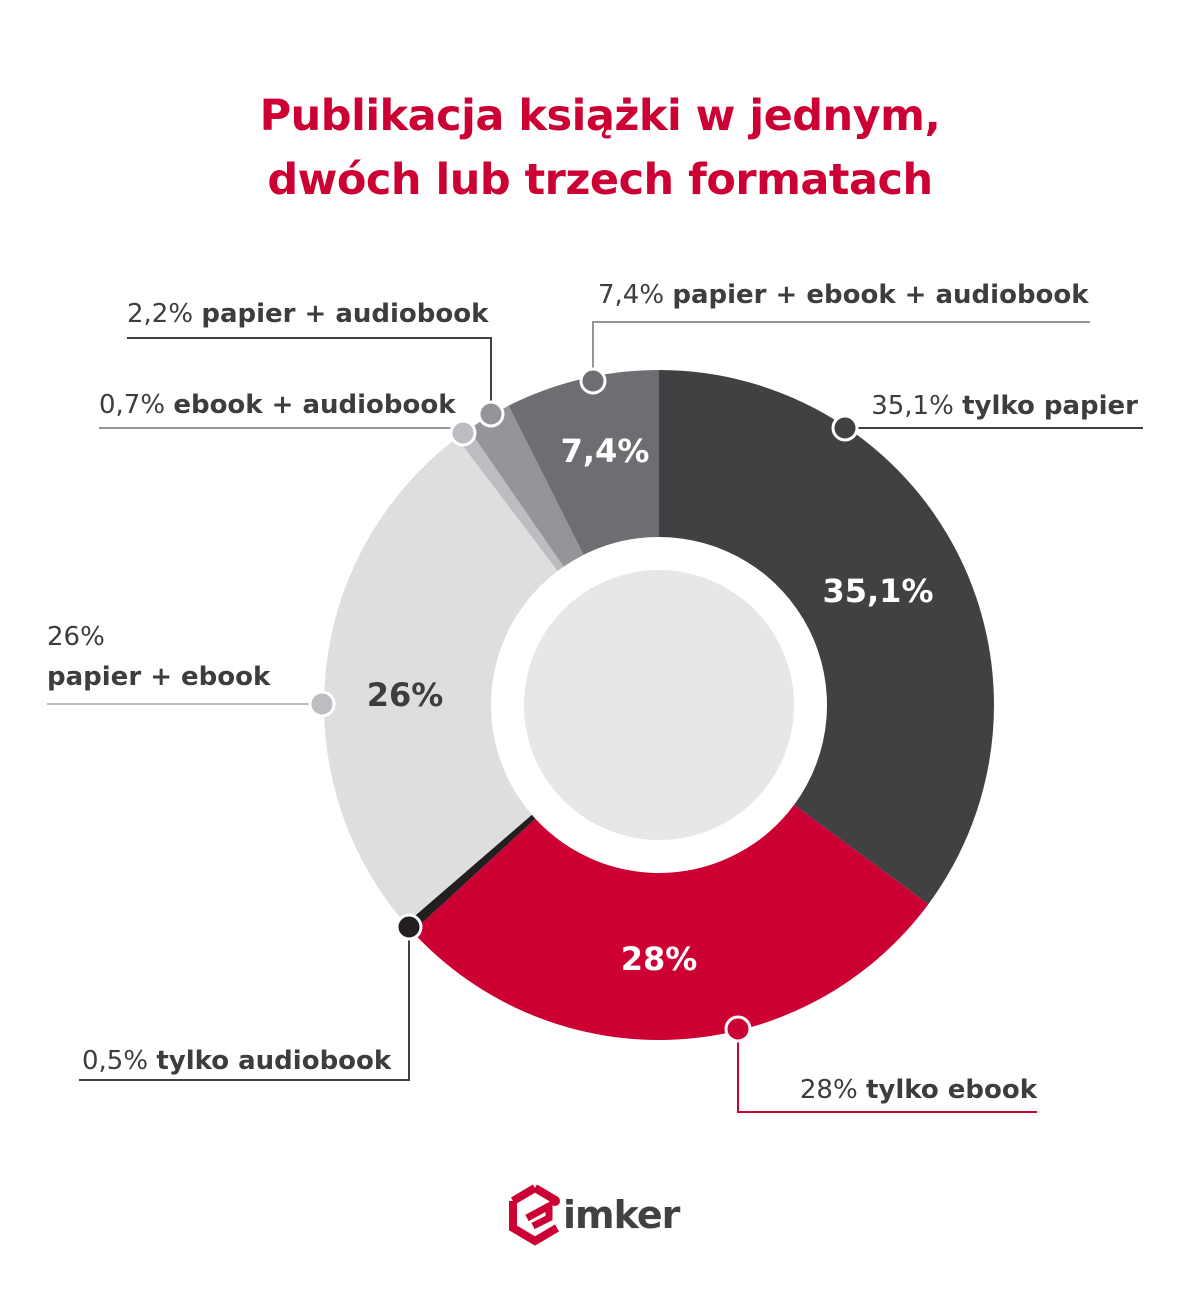  Describe the element at coordinates (1050, 406) in the screenshot. I see `callout-text: tylko papier` at that location.